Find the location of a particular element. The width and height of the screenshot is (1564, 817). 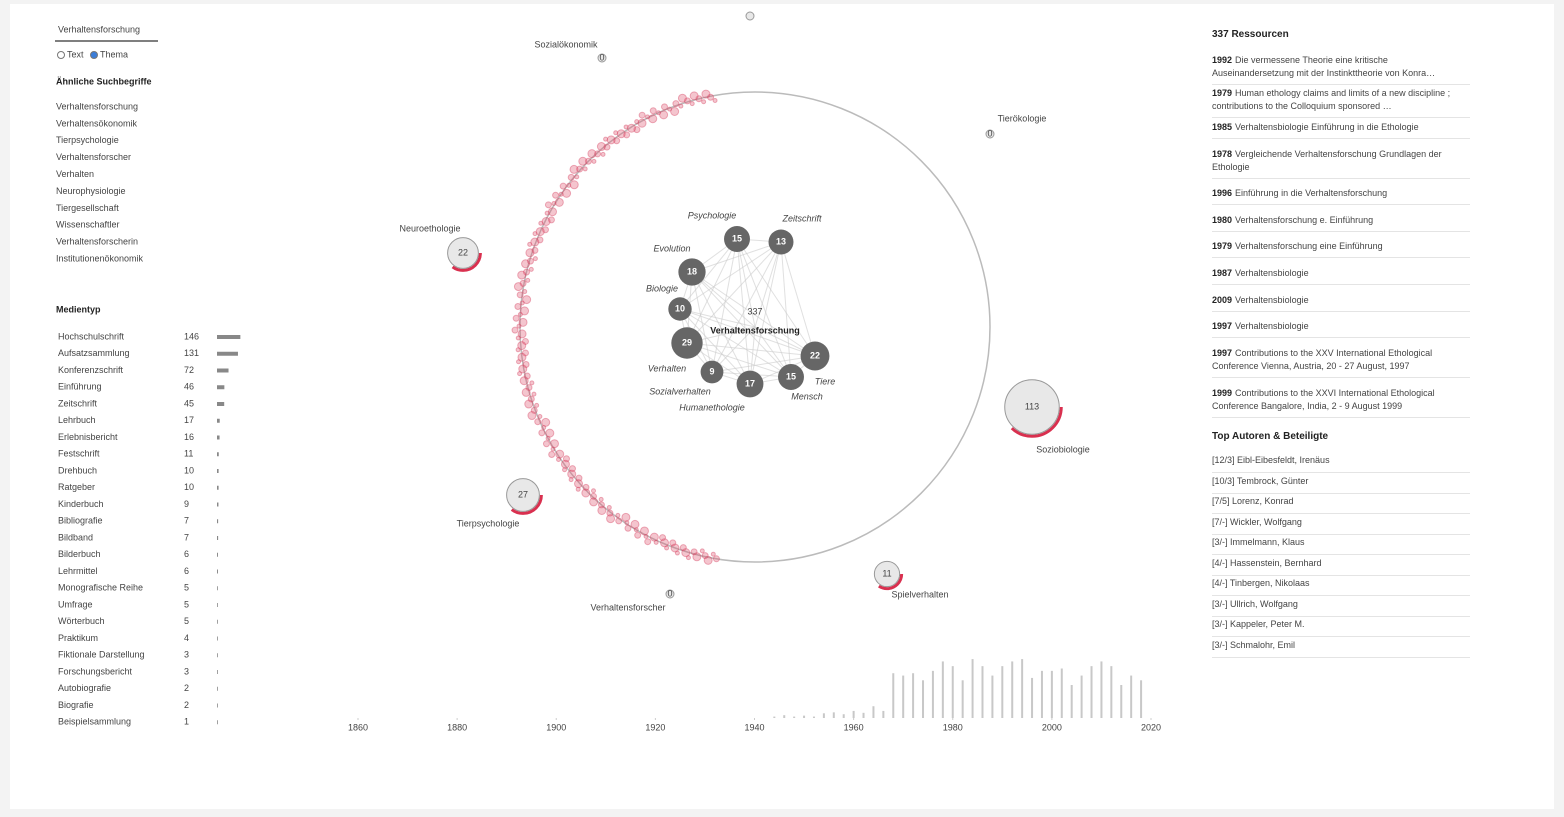

center-label: Verhaltensforschung is located at coordinates (755, 330).